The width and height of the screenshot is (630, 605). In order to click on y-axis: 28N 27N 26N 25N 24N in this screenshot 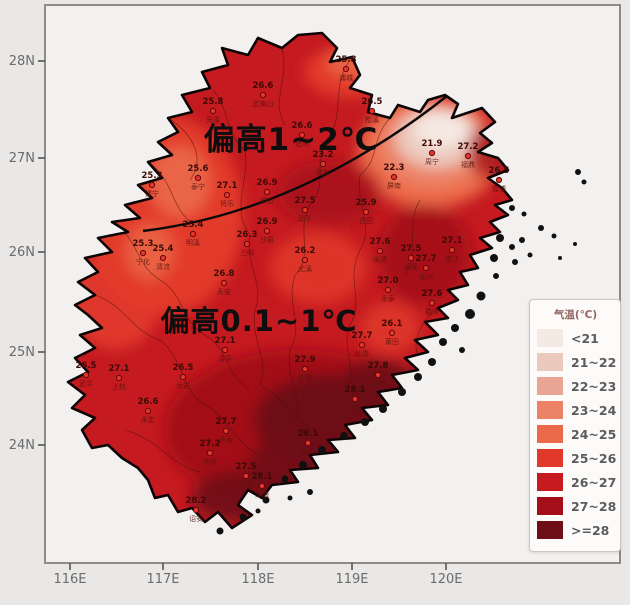, I will do `click(27, 253)`.